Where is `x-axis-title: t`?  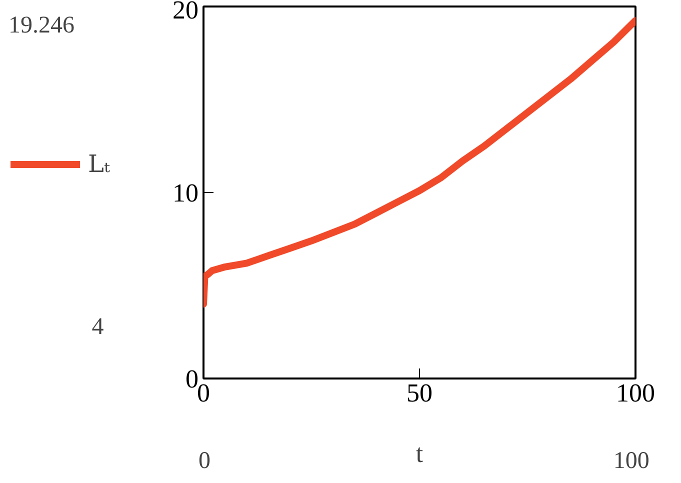
x-axis-title: t is located at coordinates (420, 453).